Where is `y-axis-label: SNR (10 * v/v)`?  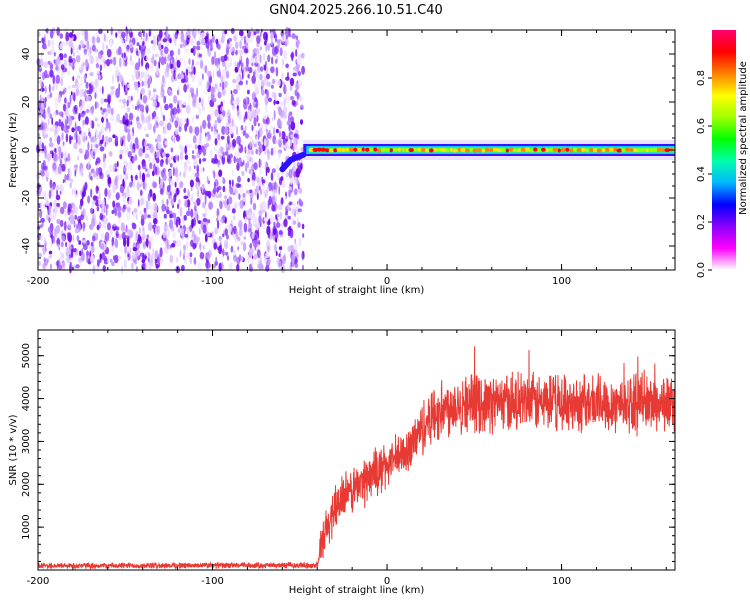 y-axis-label: SNR (10 * v/v) is located at coordinates (13, 449).